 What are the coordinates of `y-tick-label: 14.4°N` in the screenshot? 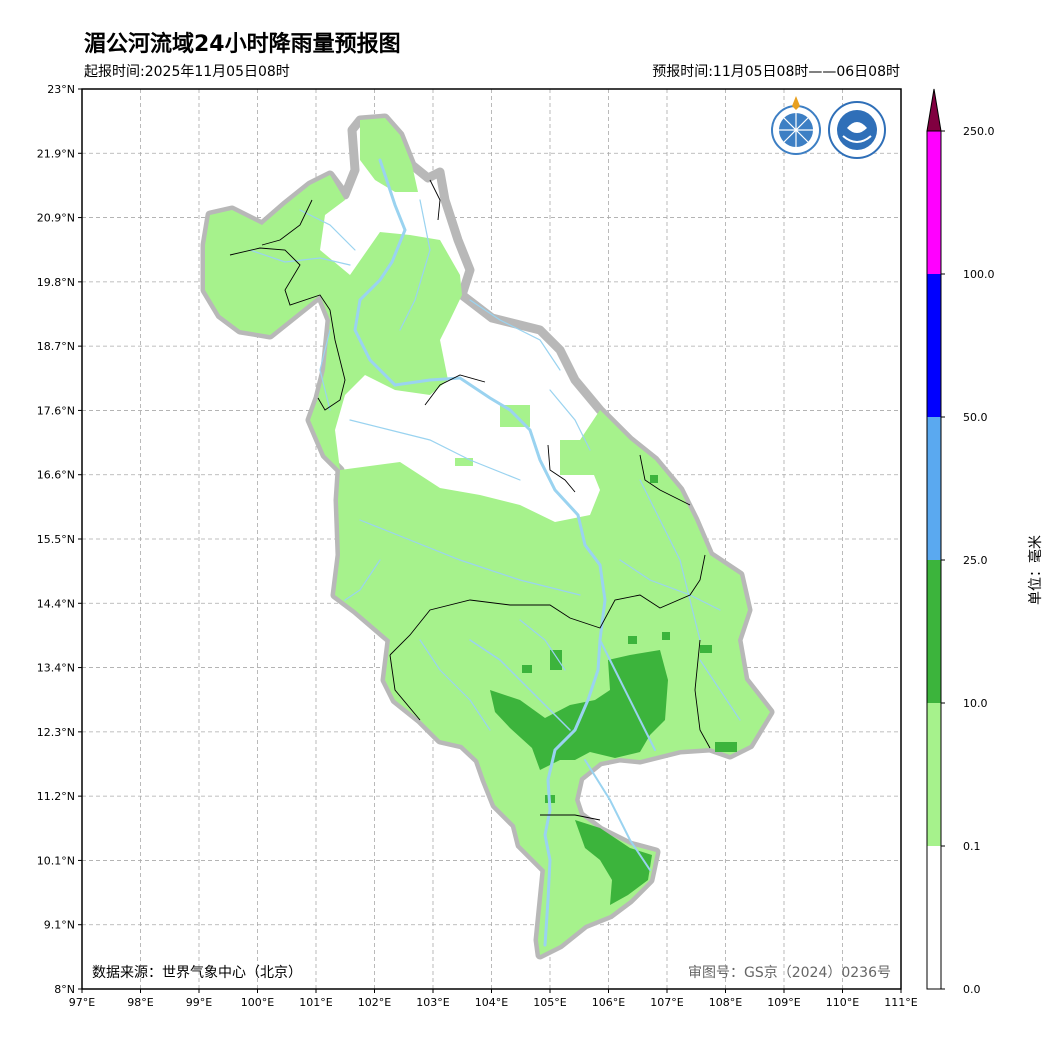 It's located at (56, 603).